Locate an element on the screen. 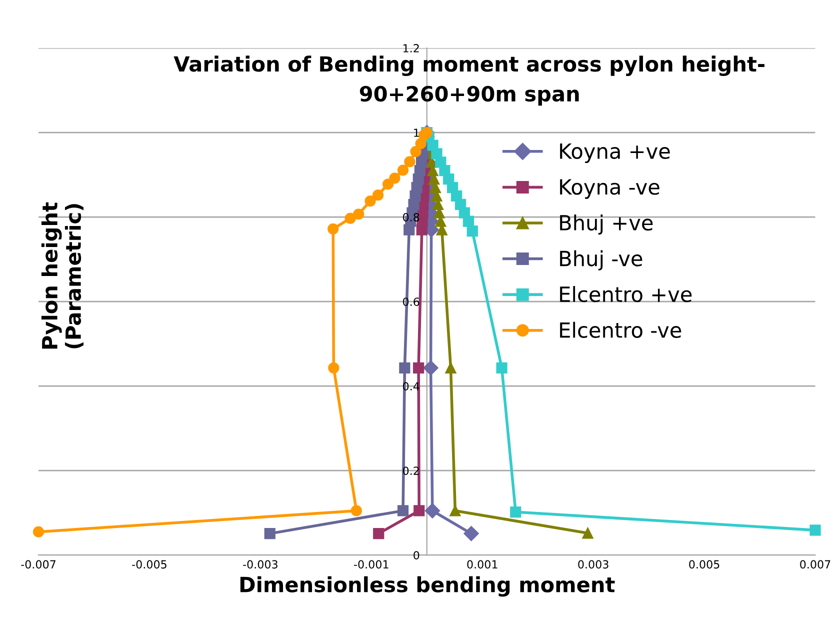  legend-label: Bhuj -ve is located at coordinates (601, 260).